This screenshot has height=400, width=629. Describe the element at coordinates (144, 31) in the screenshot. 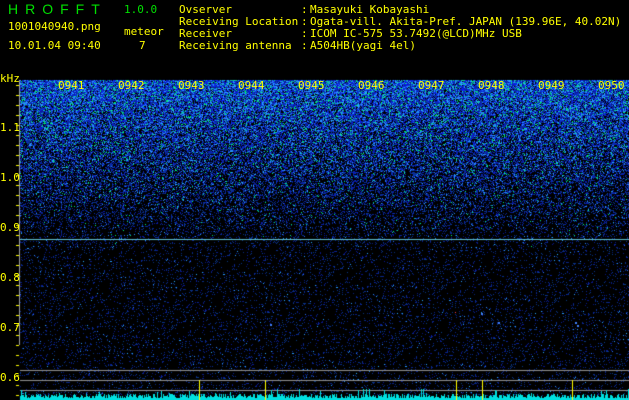

I see `meteor-label: meteor` at that location.